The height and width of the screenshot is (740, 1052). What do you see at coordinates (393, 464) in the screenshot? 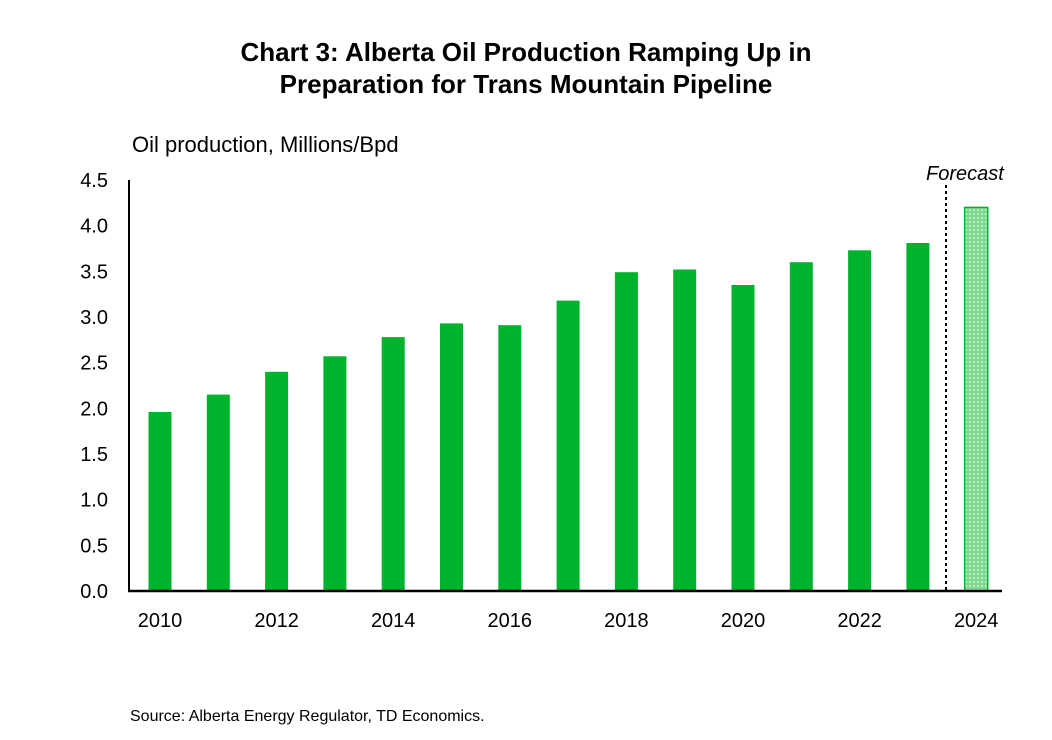
I see `bar-2014` at bounding box center [393, 464].